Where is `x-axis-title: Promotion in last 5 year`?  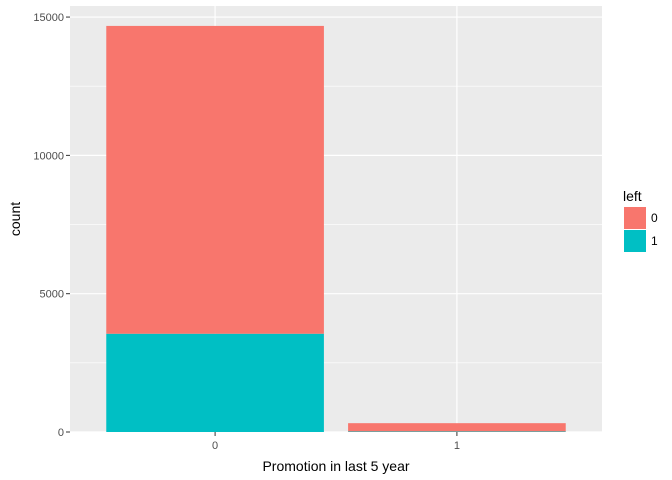 x-axis-title: Promotion in last 5 year is located at coordinates (335, 466).